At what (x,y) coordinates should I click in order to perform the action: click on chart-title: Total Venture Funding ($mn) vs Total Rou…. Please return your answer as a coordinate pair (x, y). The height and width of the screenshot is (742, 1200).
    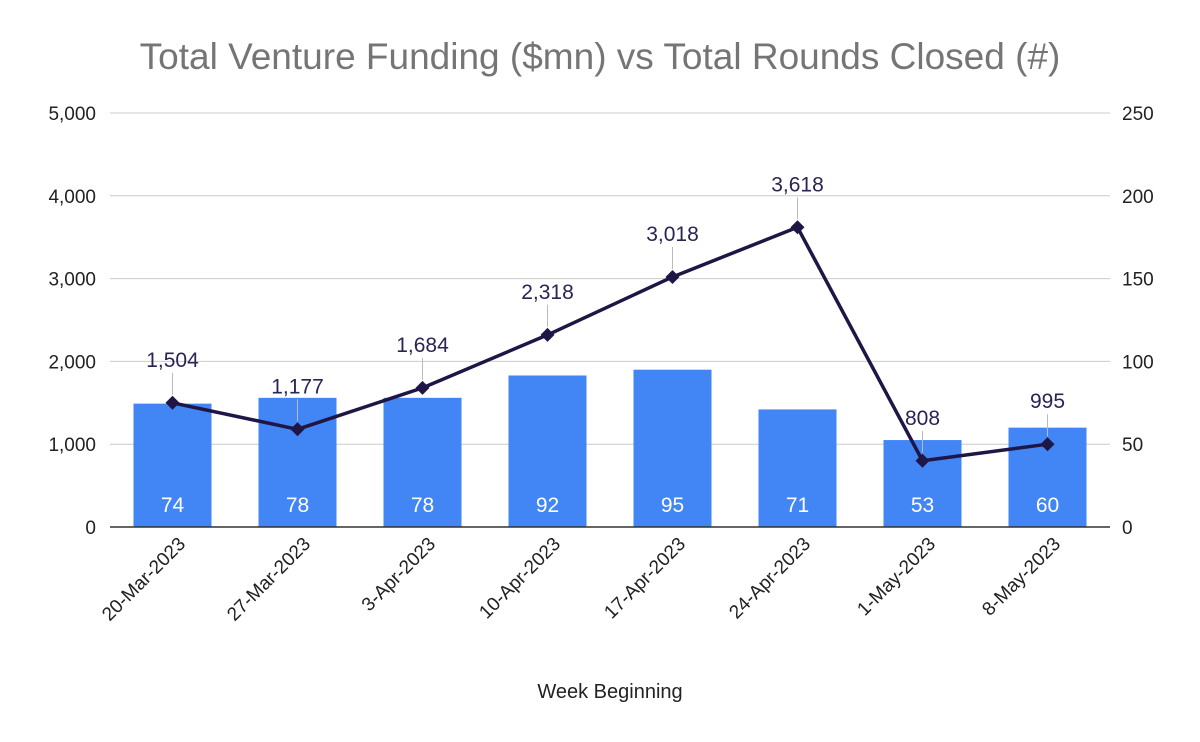
    Looking at the image, I should click on (600, 56).